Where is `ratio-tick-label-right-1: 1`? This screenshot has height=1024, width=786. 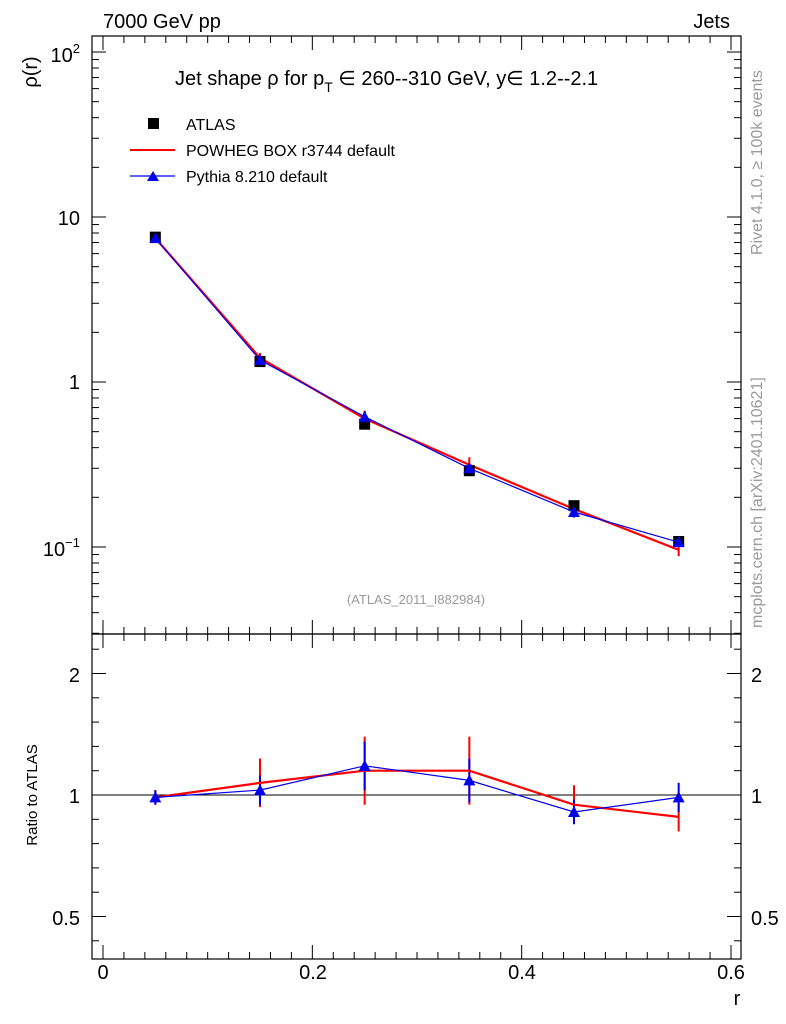 ratio-tick-label-right-1: 1 is located at coordinates (756, 797).